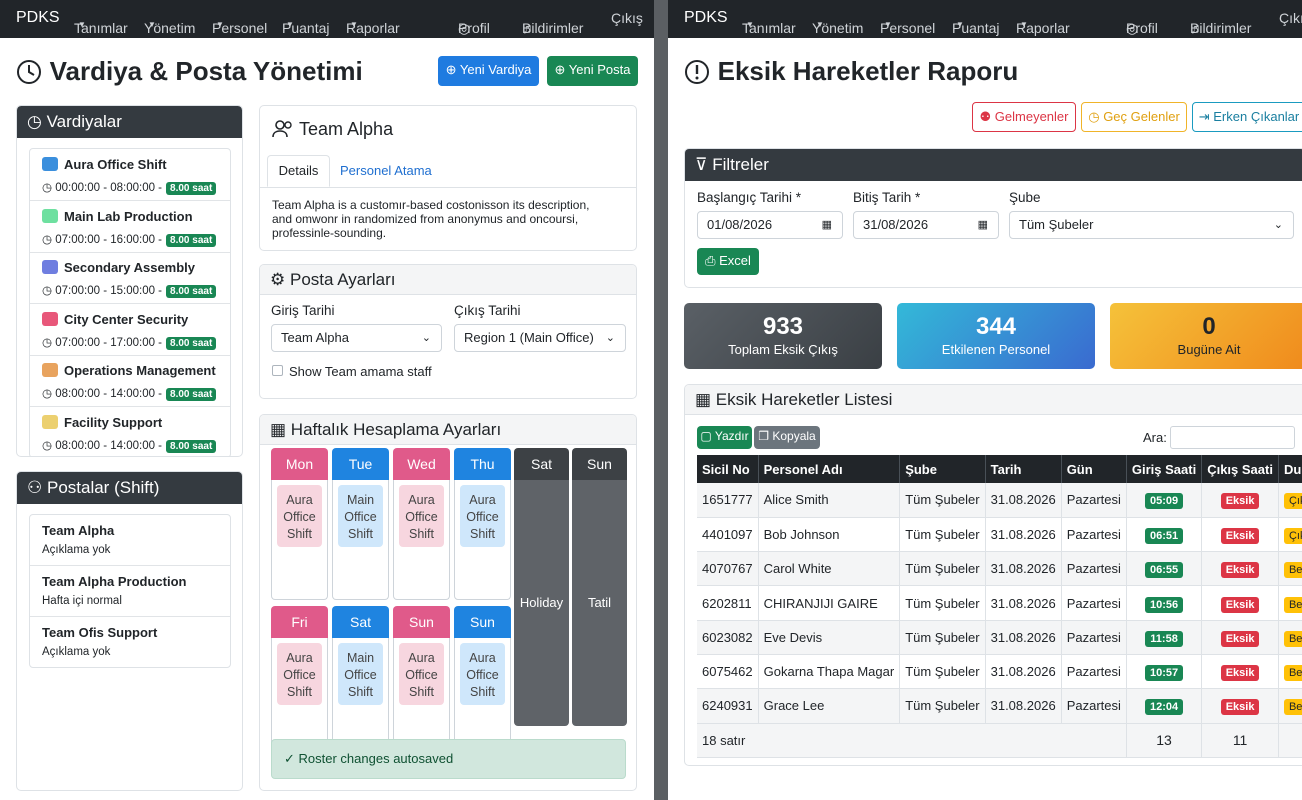 Image resolution: width=1302 pixels, height=800 pixels. I want to click on post-list-item: Team Alpha Açıklama yok, so click(130, 540).